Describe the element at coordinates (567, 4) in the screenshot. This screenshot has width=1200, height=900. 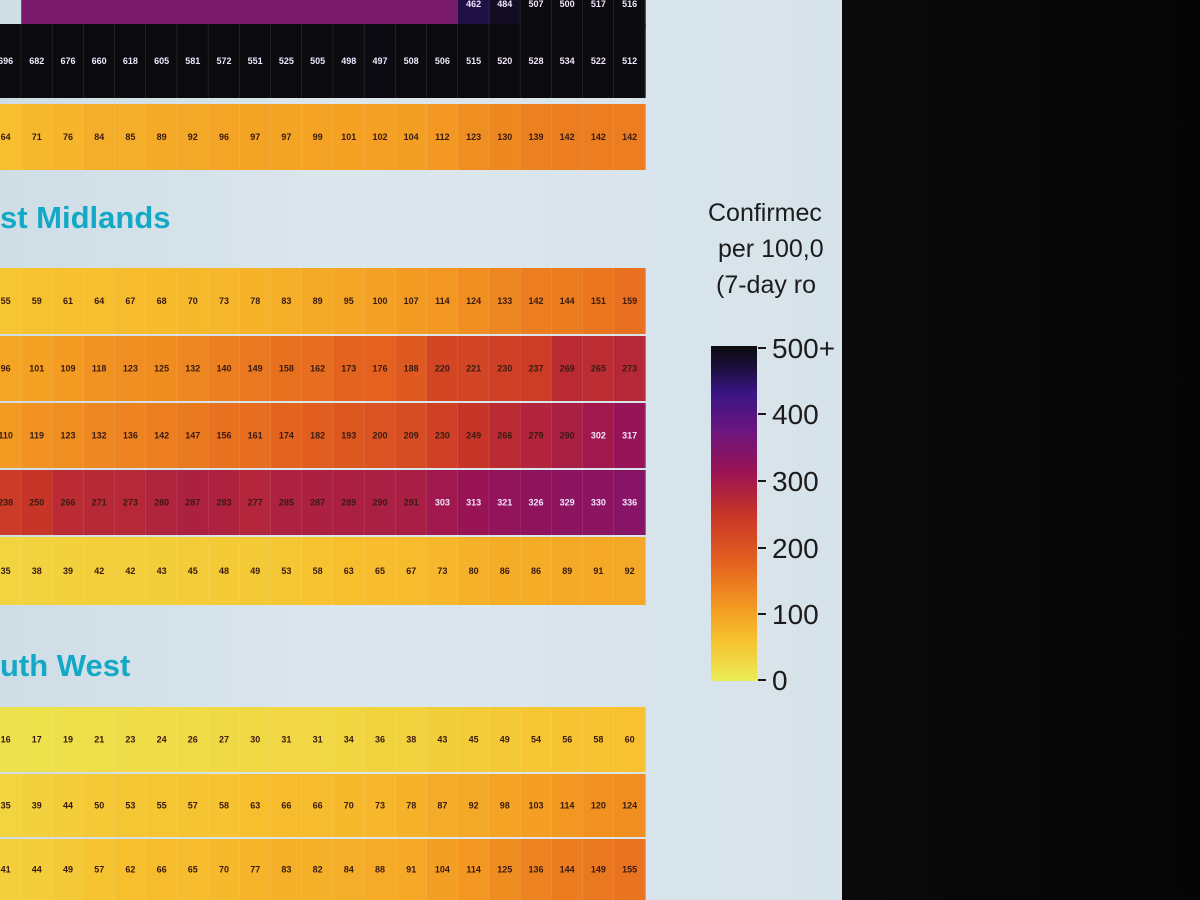
I see `heatmap-cell-label: 500` at that location.